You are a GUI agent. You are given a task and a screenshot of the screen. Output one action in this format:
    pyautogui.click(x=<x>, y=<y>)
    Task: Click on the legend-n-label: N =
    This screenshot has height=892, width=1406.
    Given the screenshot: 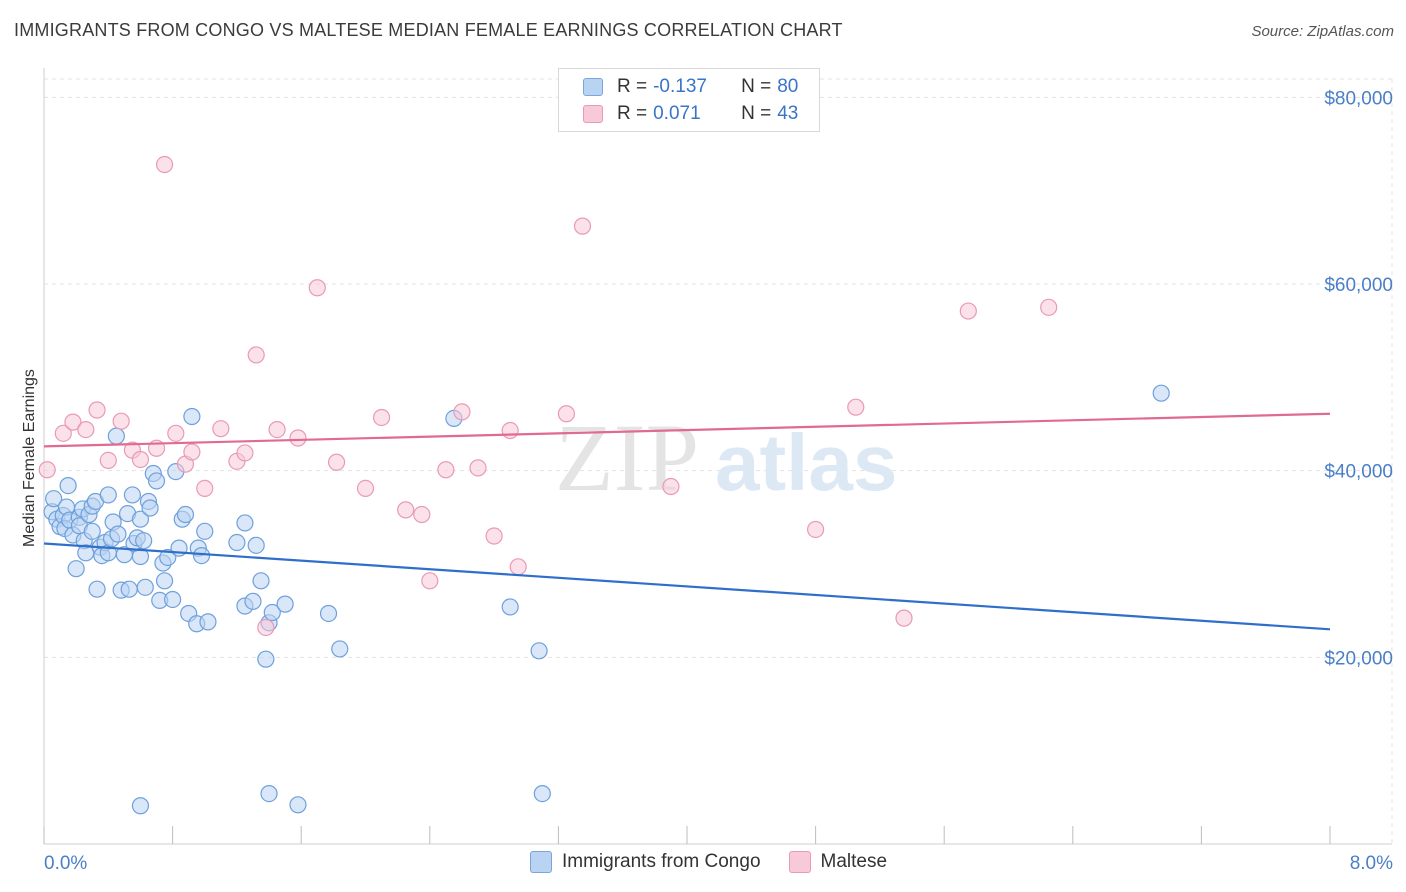 What is the action you would take?
    pyautogui.click(x=756, y=113)
    